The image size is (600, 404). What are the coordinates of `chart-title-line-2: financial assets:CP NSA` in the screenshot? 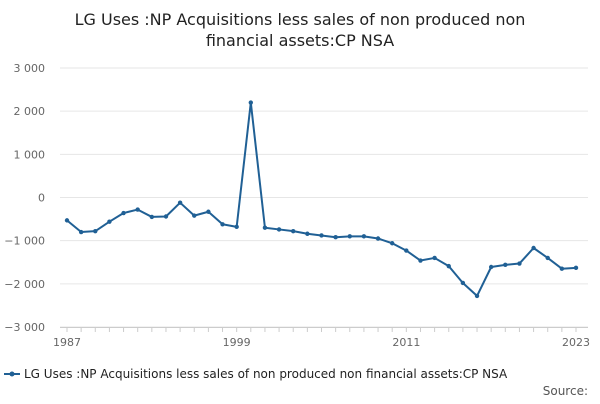 It's located at (300, 40).